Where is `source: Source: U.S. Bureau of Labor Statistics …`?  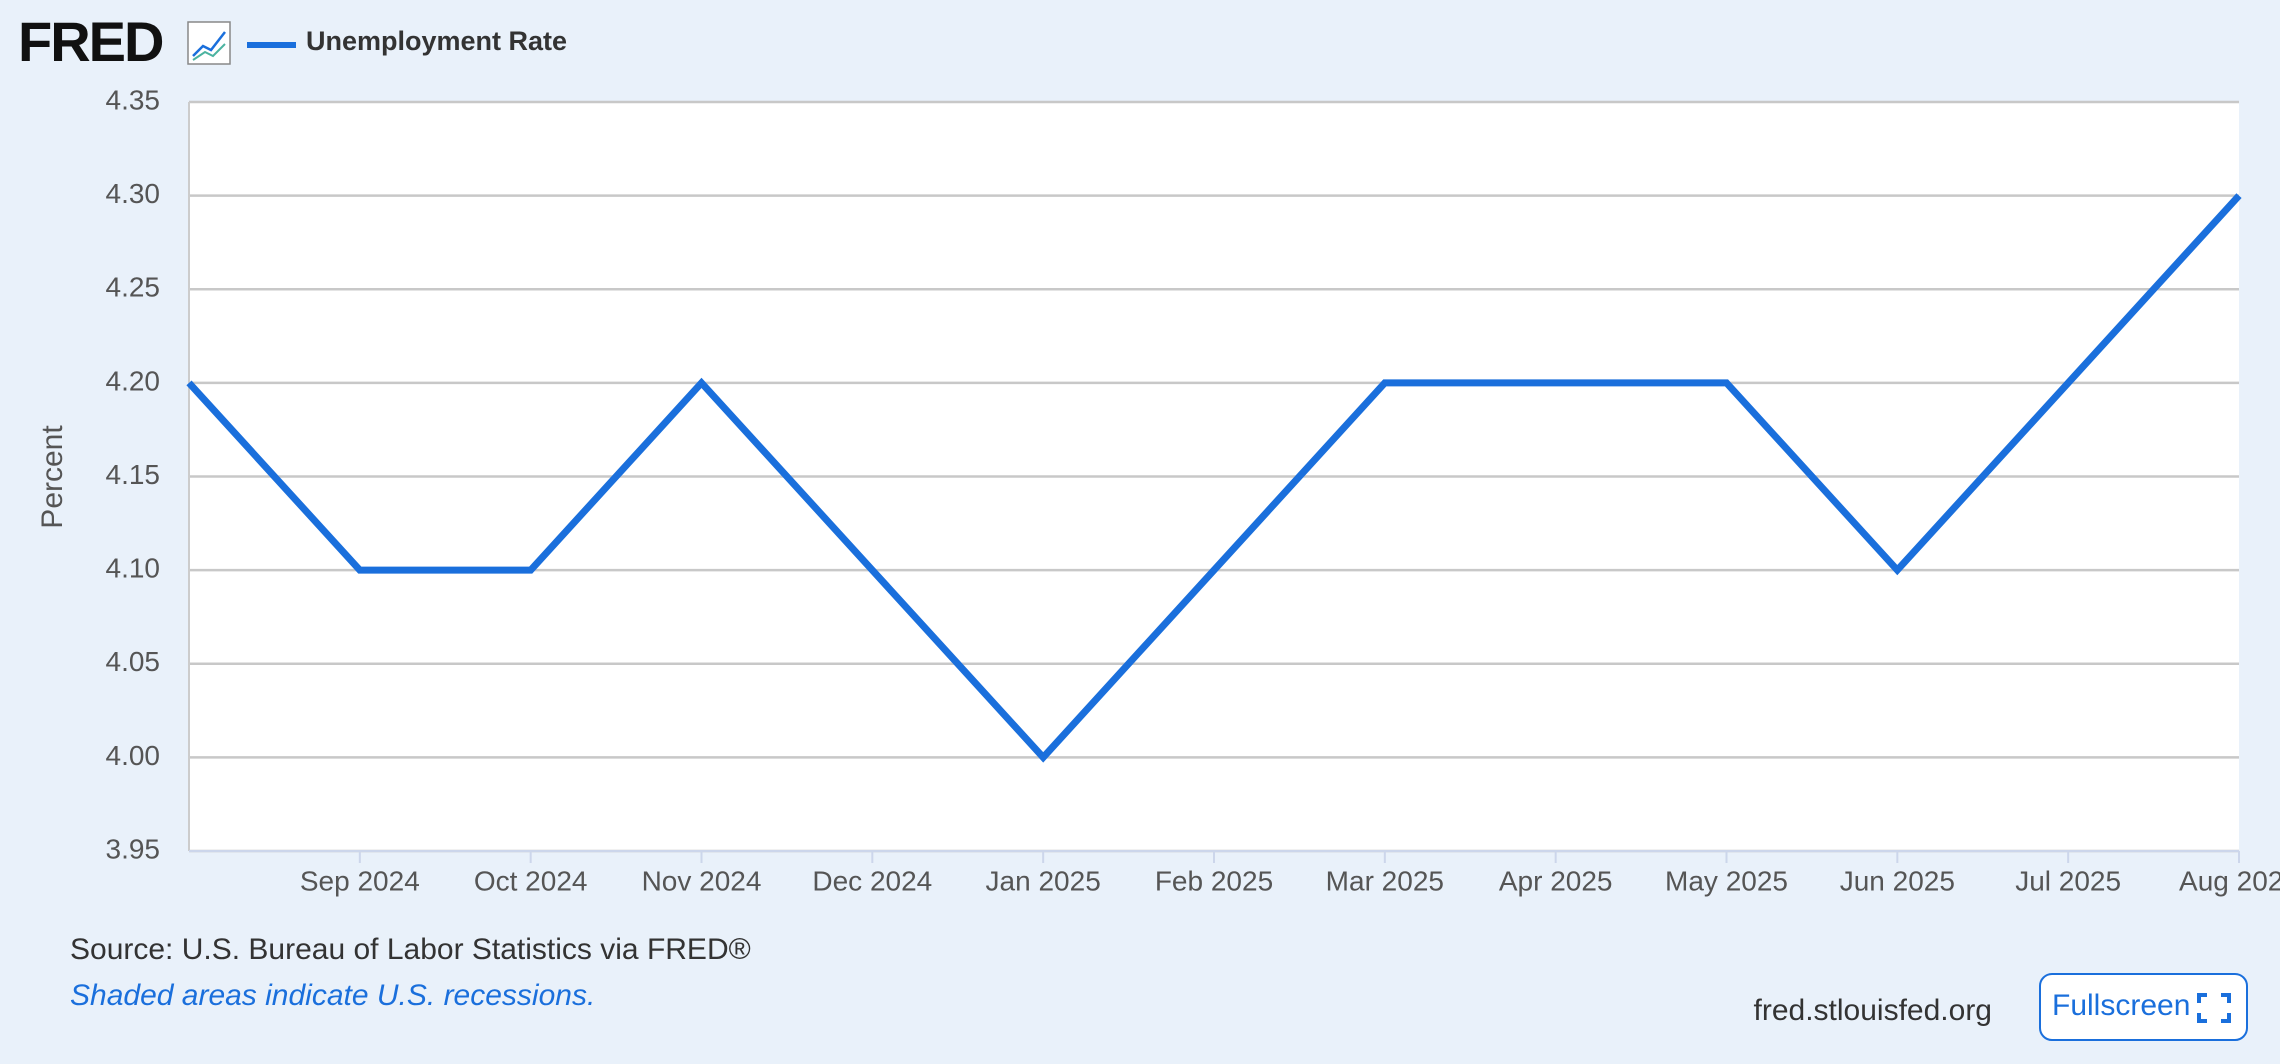
source: Source: U.S. Bureau of Labor Statistics … is located at coordinates (410, 949).